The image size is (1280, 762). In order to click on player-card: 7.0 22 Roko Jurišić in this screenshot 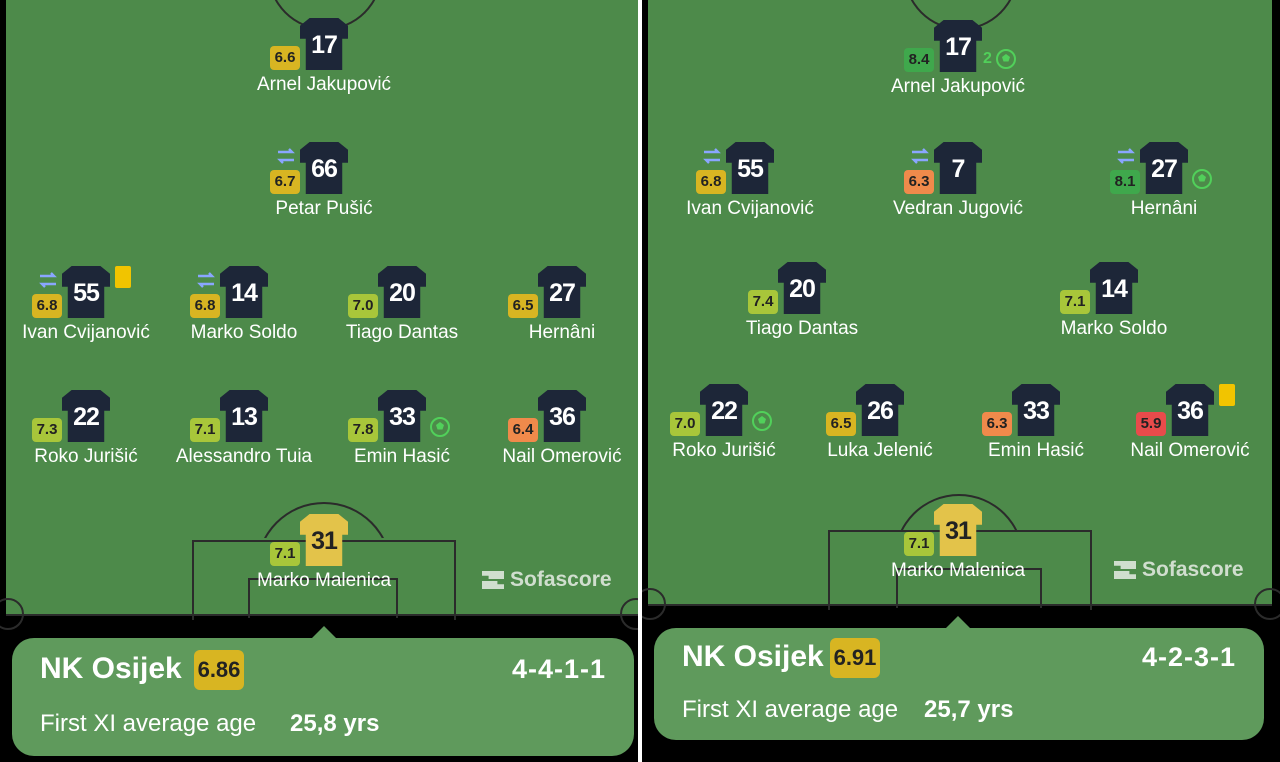, I will do `click(725, 424)`.